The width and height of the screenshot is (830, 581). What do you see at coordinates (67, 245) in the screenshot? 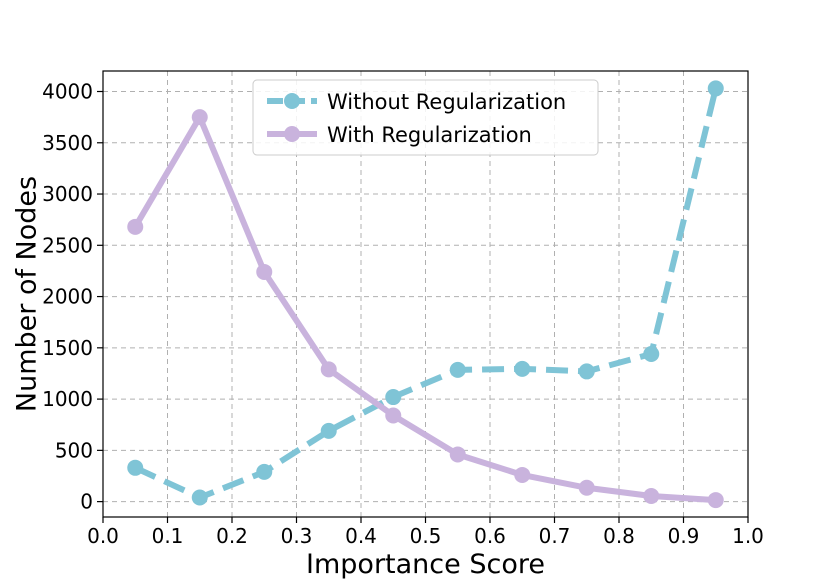
I see `y-tick-label: 2500` at bounding box center [67, 245].